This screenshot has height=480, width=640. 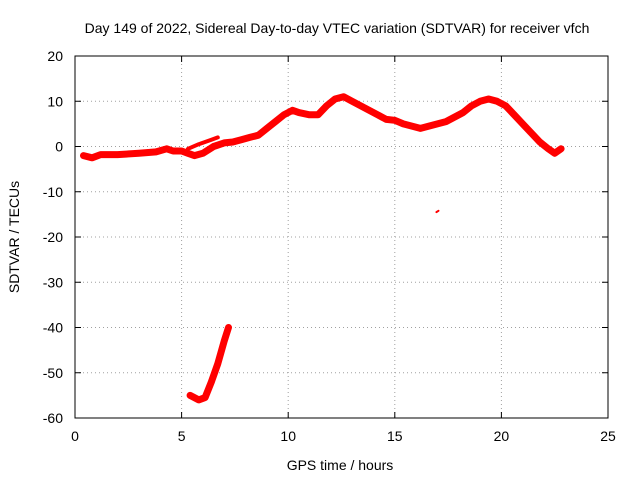 What do you see at coordinates (53, 418) in the screenshot?
I see `y-tick-label: -60` at bounding box center [53, 418].